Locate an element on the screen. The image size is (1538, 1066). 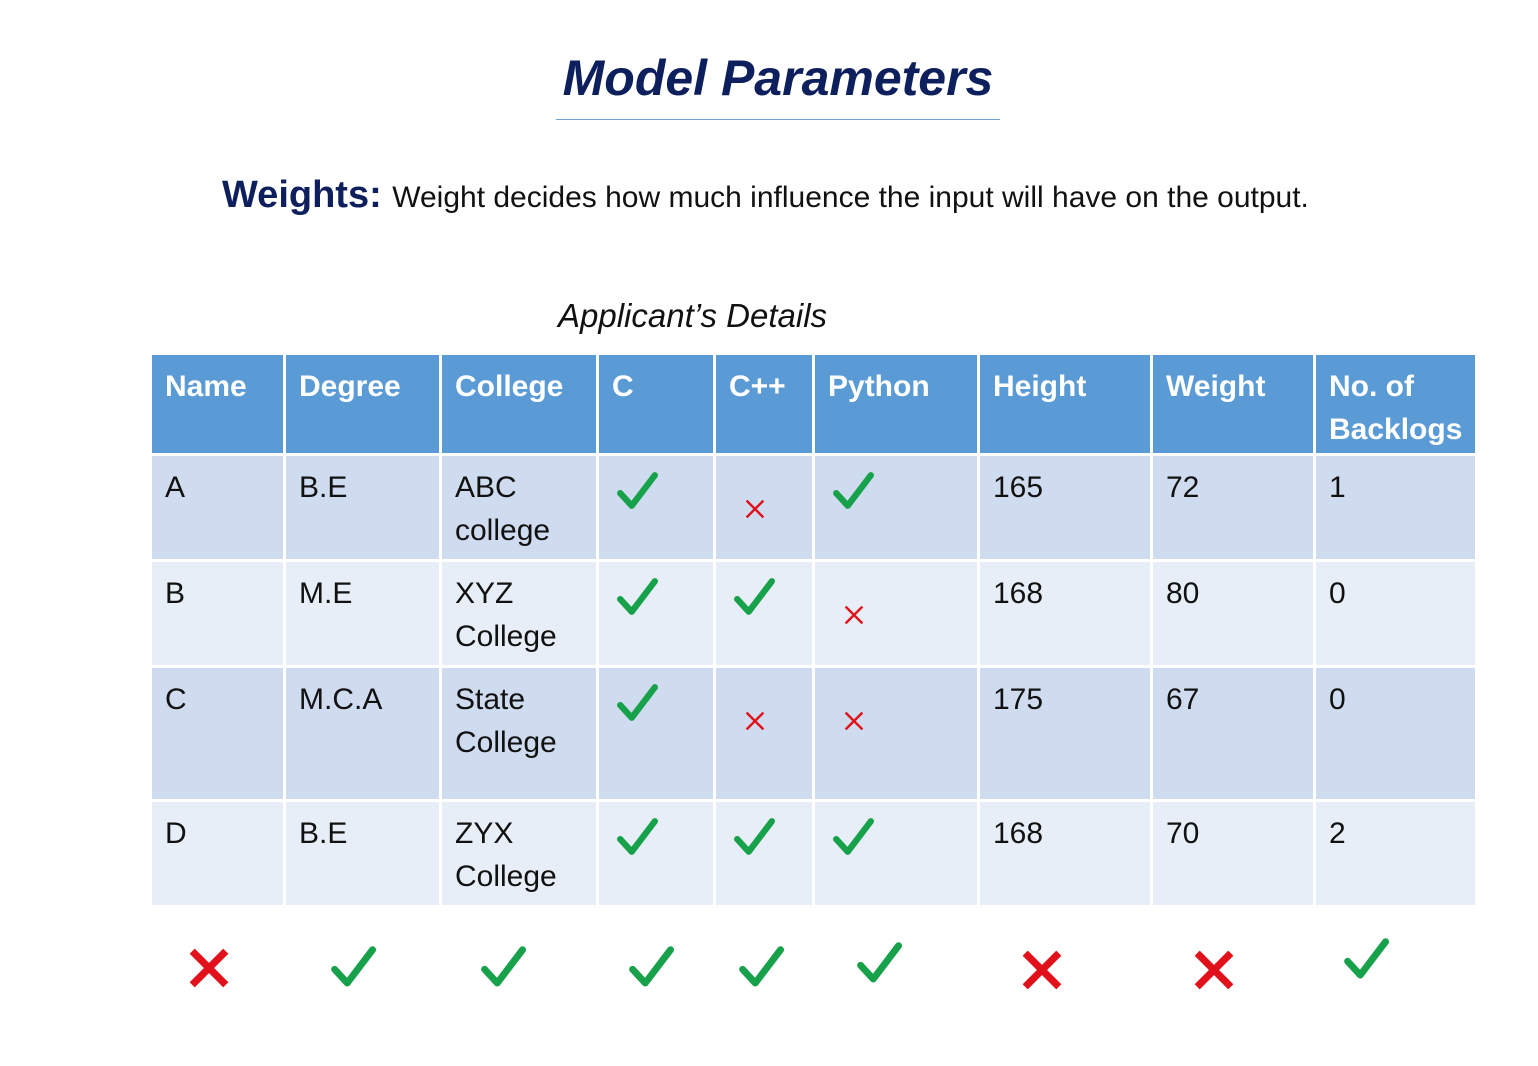
cell-text: C is located at coordinates (176, 699).